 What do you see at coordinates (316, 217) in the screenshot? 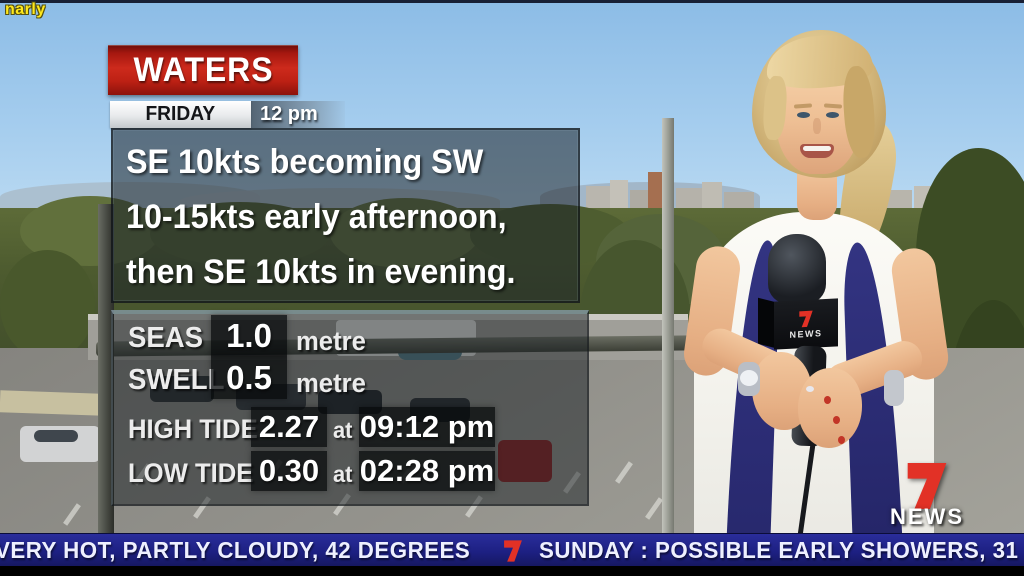
I see `forecast-line: 10-15kts early afternoon,` at bounding box center [316, 217].